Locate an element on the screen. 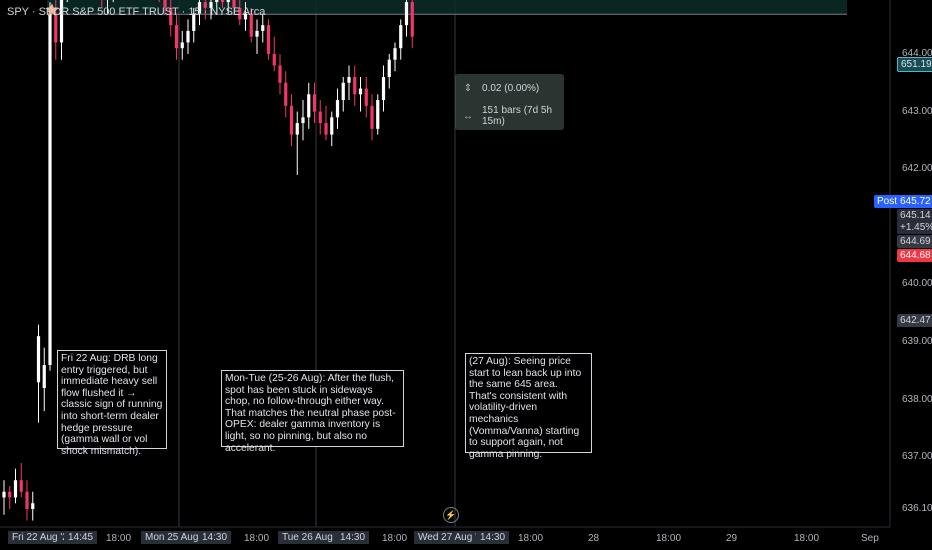 This screenshot has height=550, width=932. price-tick-label: 637.00 is located at coordinates (917, 457).